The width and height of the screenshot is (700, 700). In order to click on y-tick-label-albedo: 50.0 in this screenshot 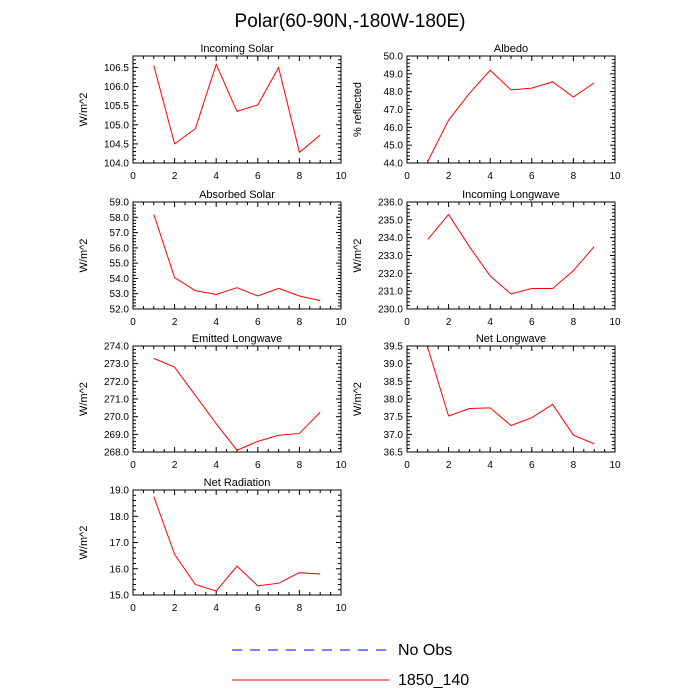, I will do `click(394, 57)`.